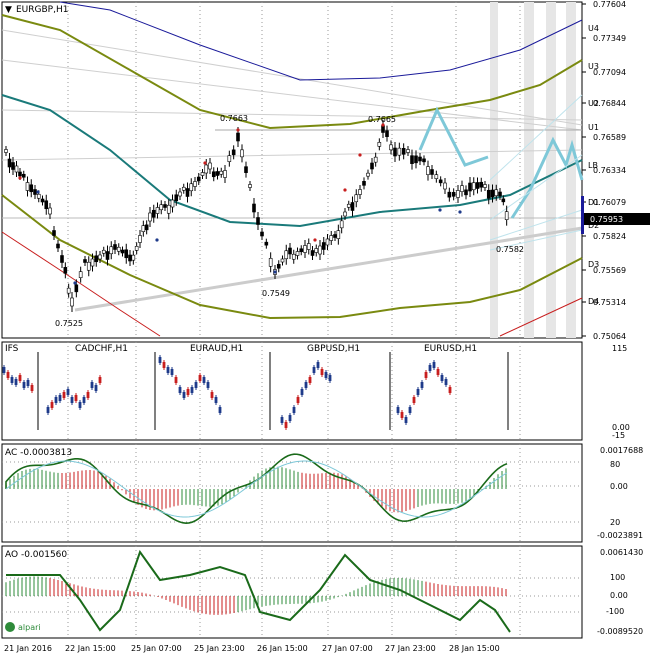 This screenshot has width=650, height=660. I want to click on symbol-title: EURGBP,H1, so click(42, 10).